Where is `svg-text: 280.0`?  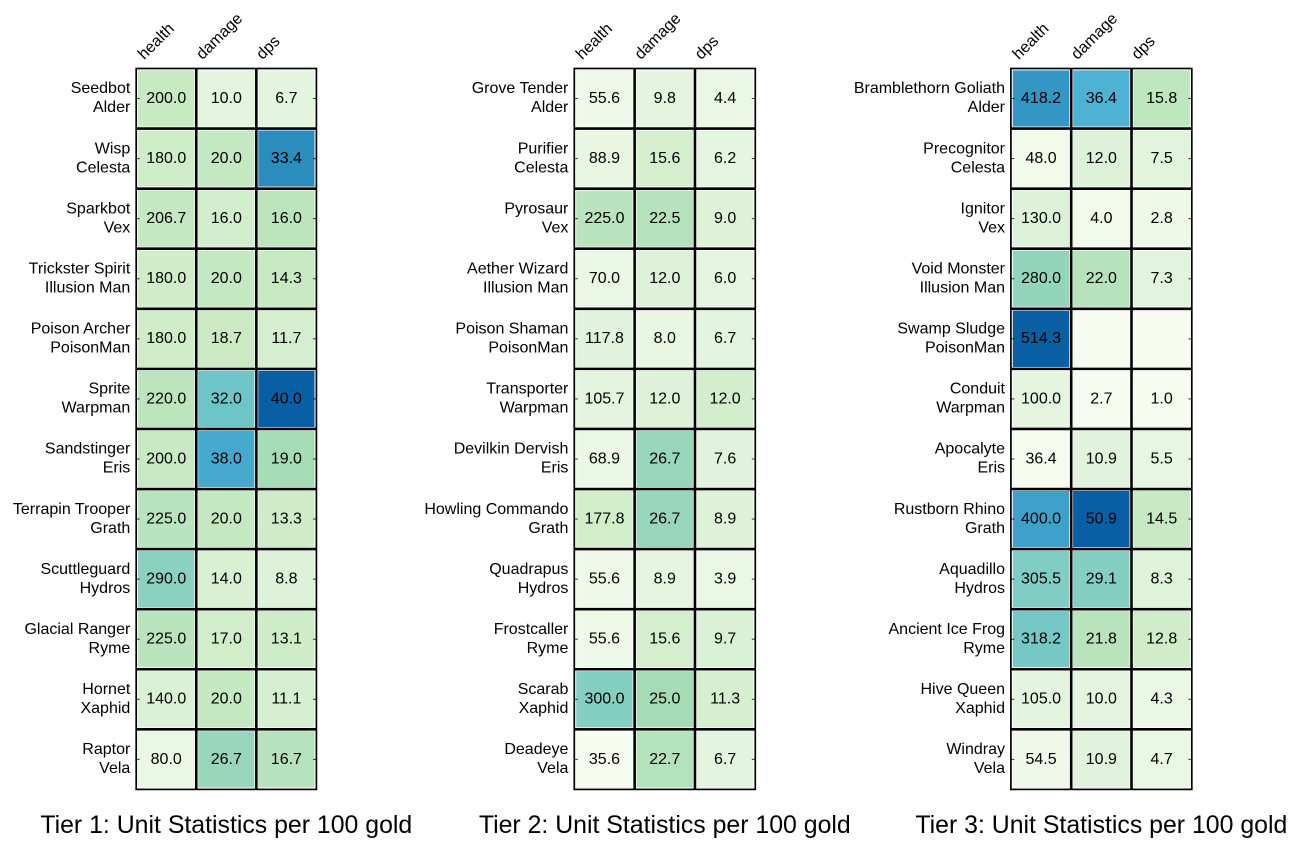
svg-text: 280.0 is located at coordinates (1041, 278).